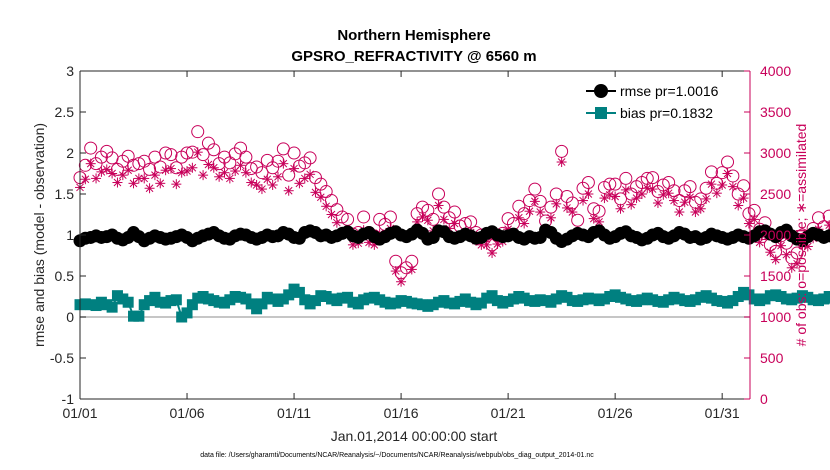  I want to click on legend-rmse-dot, so click(601, 91).